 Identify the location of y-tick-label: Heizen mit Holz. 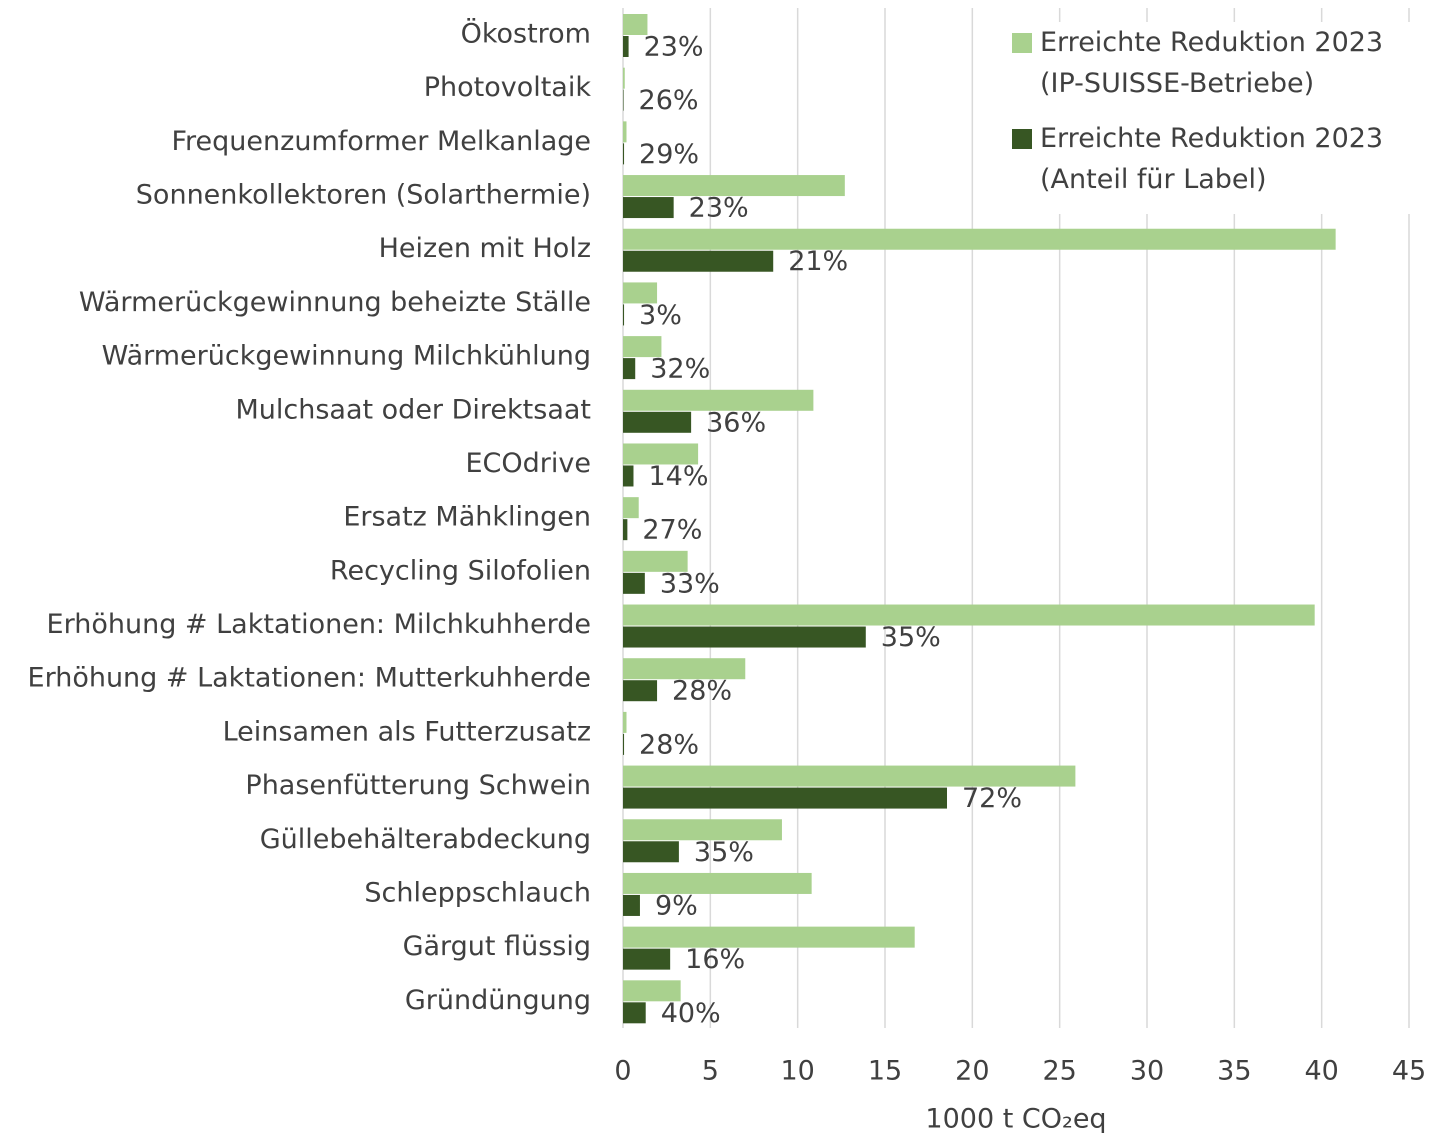
(485, 248).